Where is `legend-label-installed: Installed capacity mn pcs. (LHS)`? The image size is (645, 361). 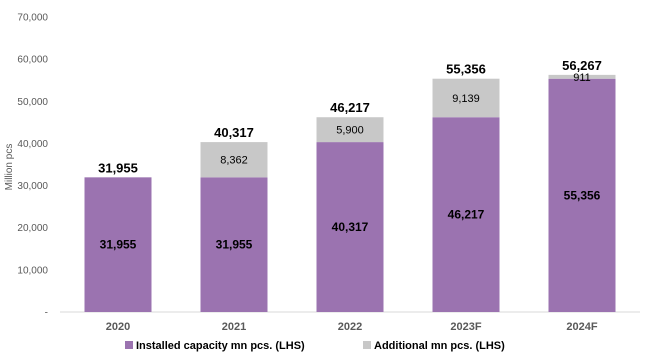 legend-label-installed: Installed capacity mn pcs. (LHS) is located at coordinates (220, 346).